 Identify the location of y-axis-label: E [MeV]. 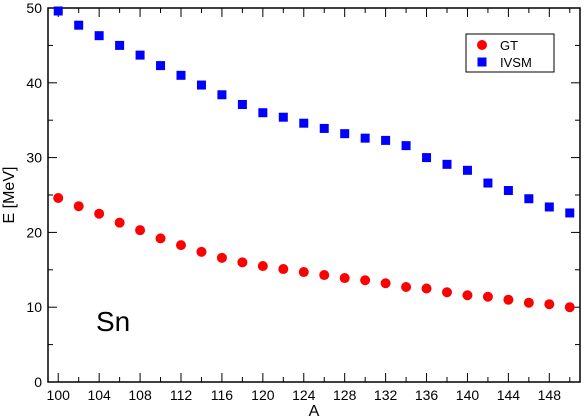
(9, 195).